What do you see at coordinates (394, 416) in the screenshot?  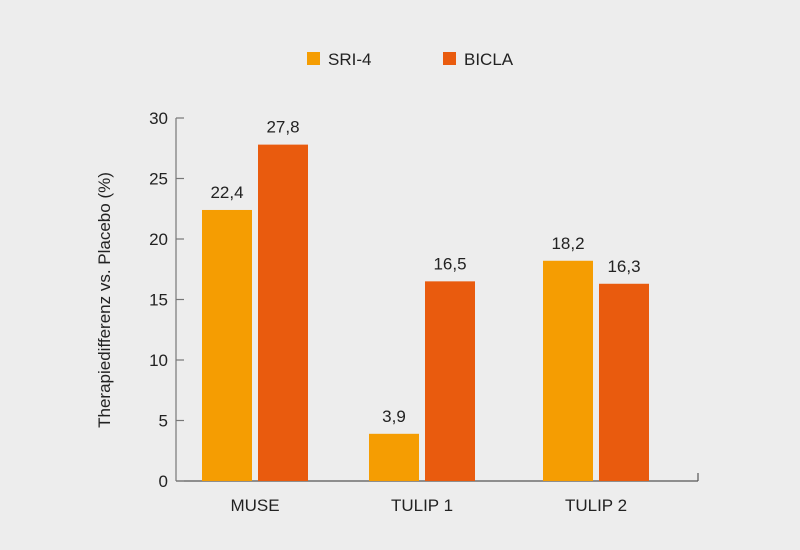 I see `data-label: 3,9` at bounding box center [394, 416].